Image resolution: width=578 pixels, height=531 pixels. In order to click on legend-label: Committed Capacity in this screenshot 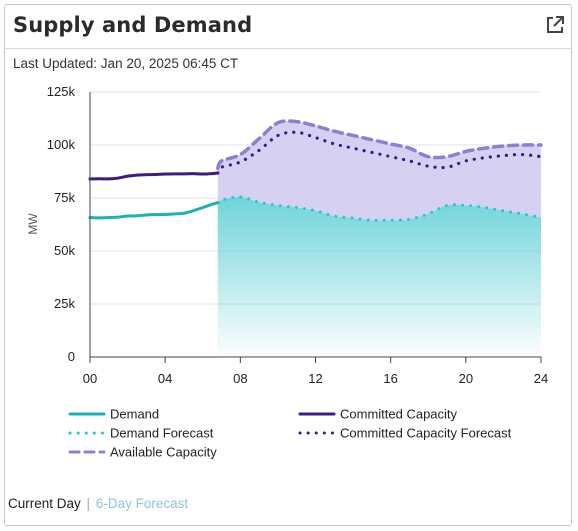, I will do `click(399, 414)`.